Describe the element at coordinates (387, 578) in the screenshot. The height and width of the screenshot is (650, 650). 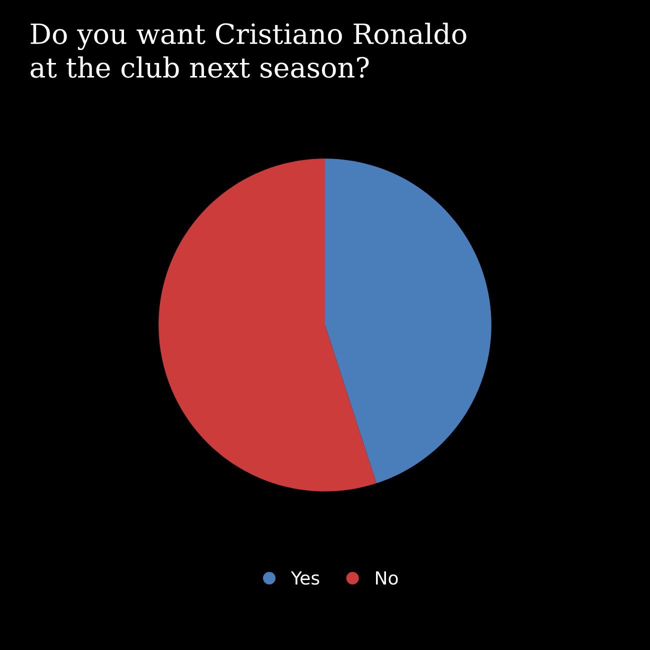
I see `legend-label: No` at that location.